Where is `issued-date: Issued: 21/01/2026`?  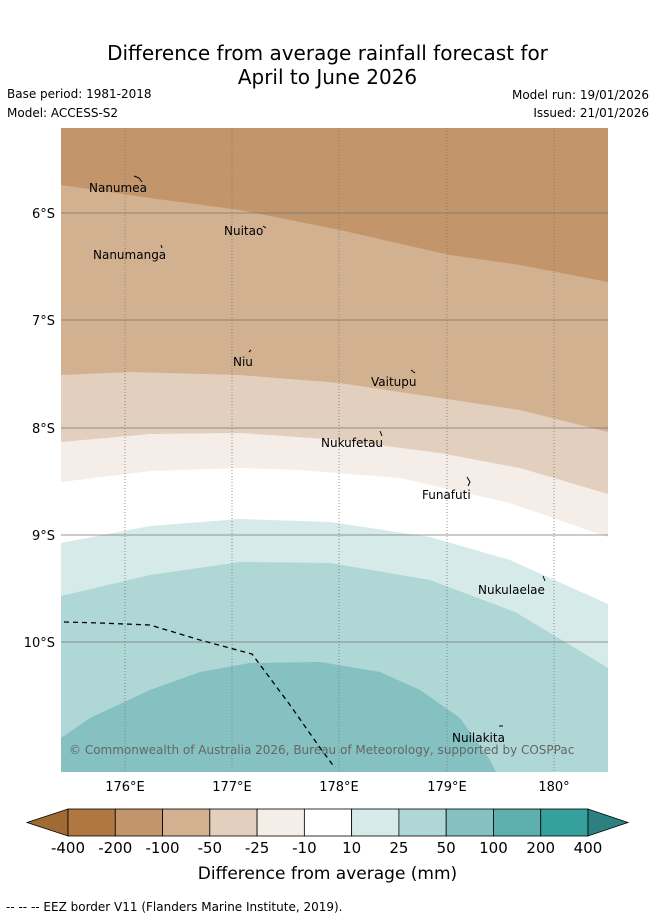 issued-date: Issued: 21/01/2026 is located at coordinates (591, 113).